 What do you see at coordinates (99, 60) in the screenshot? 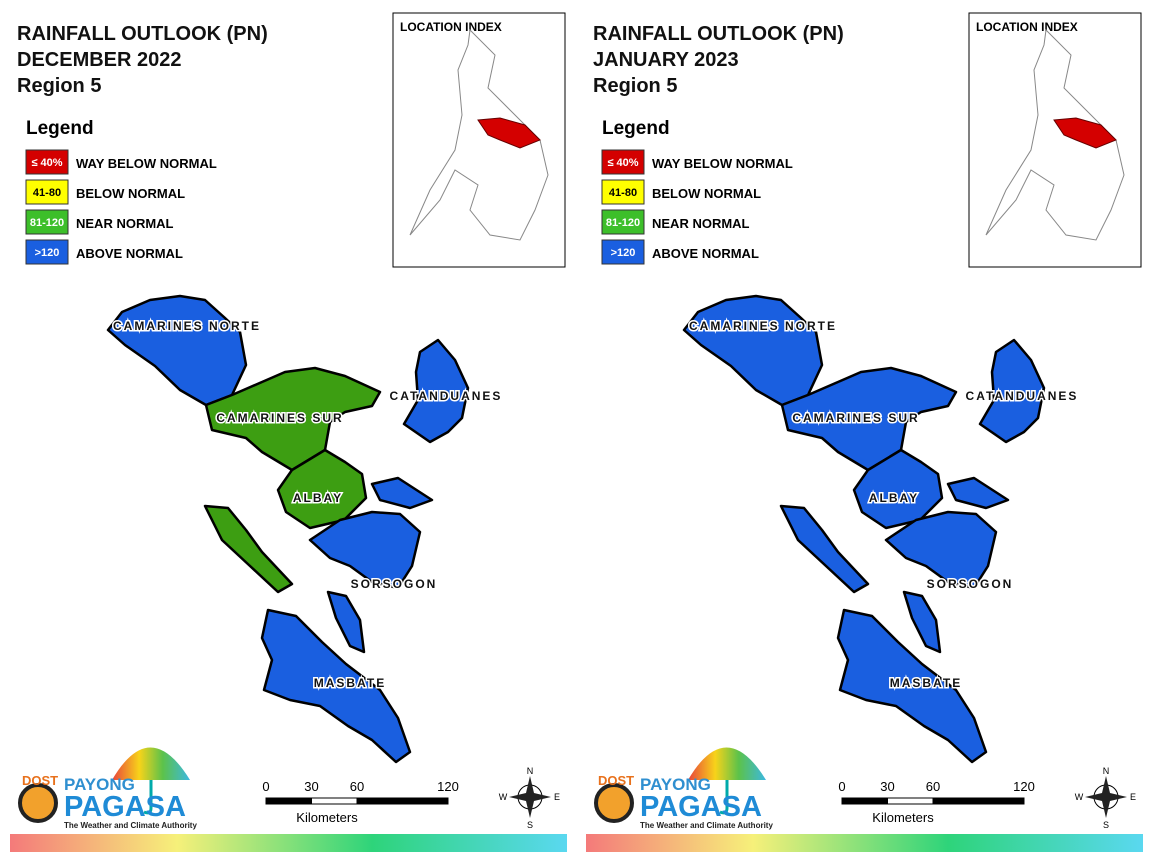
I see `panel-title: DECEMBER 2022` at bounding box center [99, 60].